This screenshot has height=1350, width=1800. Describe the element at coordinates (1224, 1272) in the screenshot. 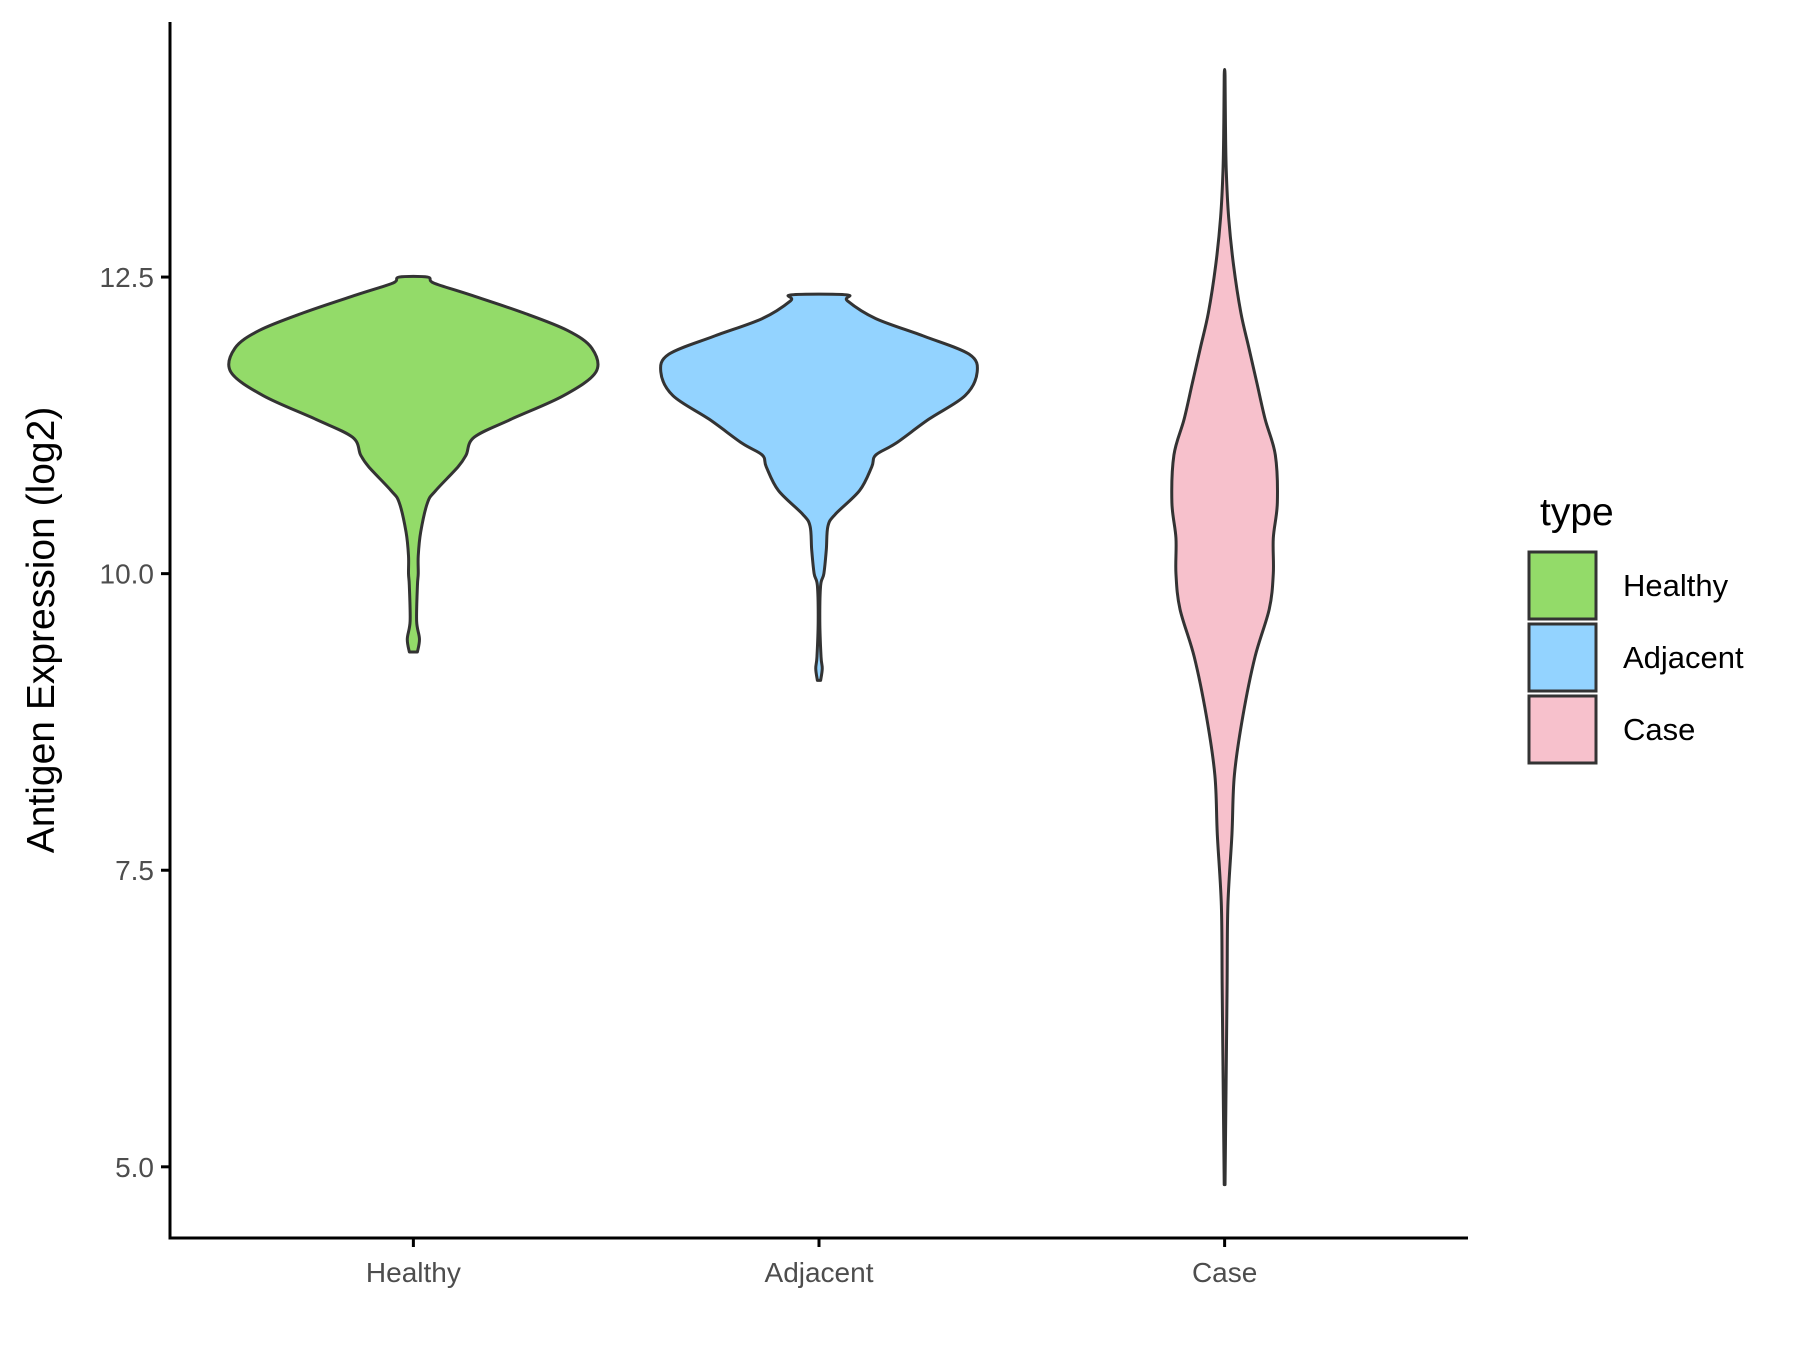

I see `x-tick-label: Case` at that location.